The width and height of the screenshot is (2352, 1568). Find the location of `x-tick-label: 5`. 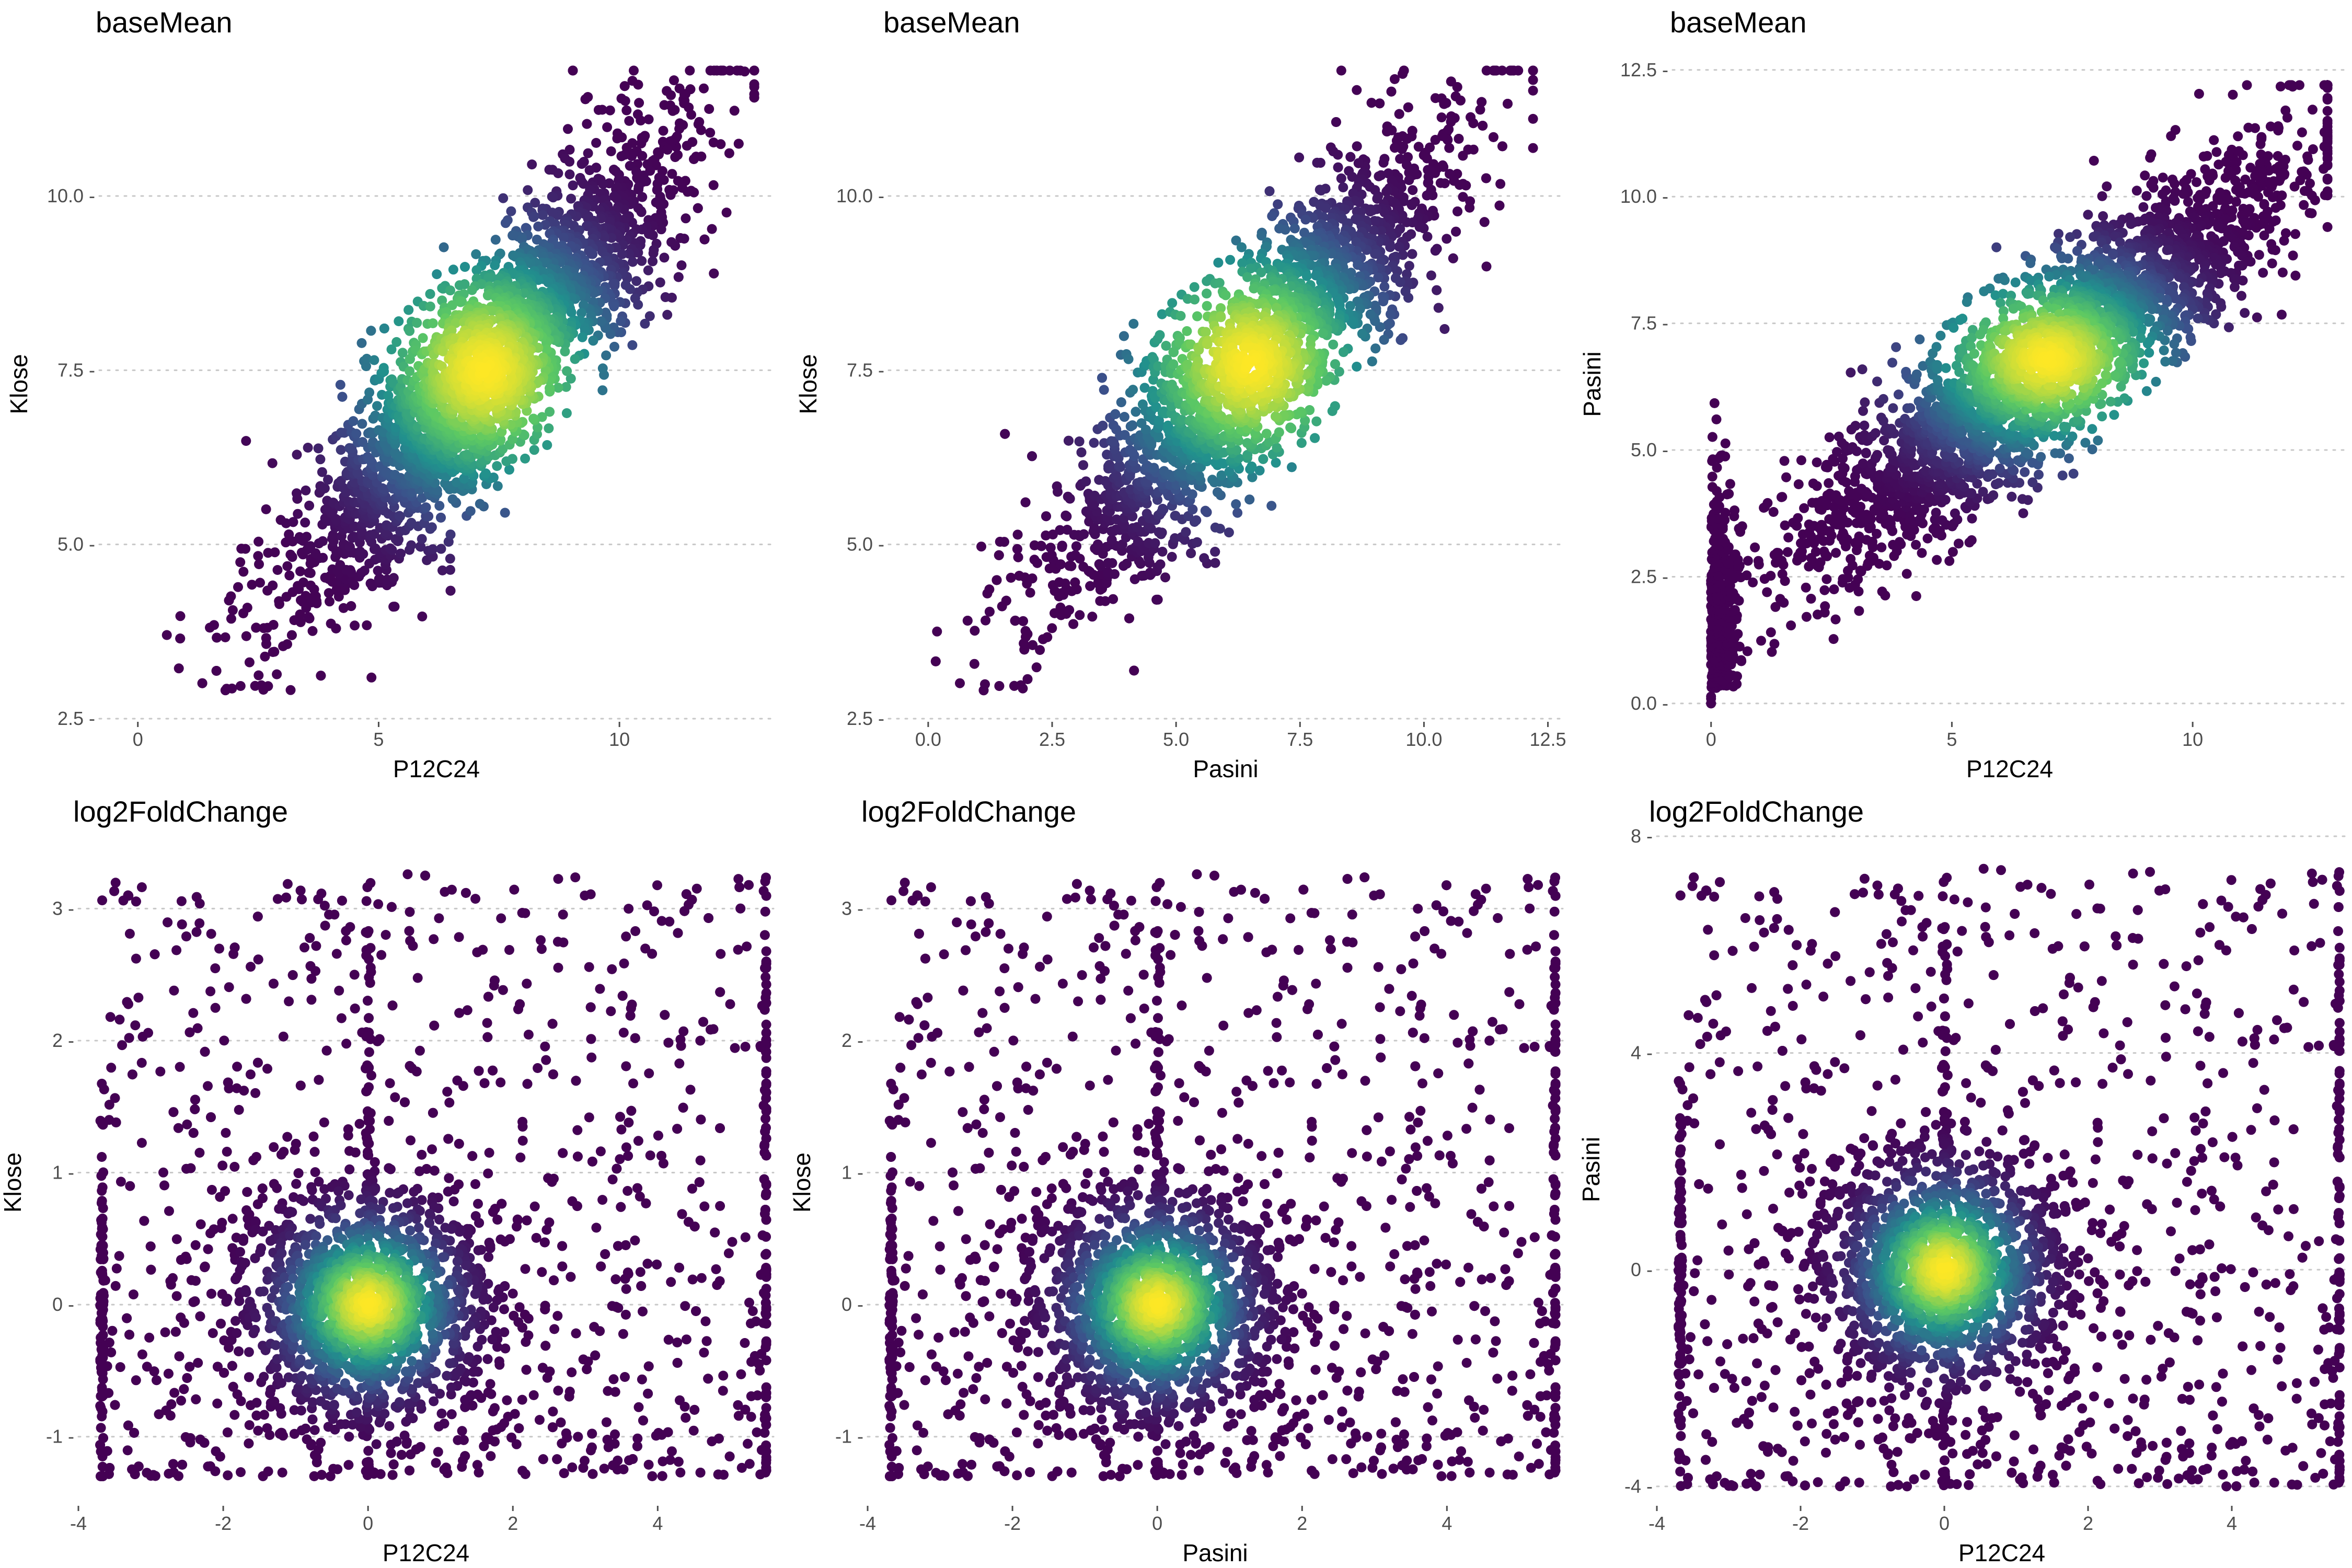

x-tick-label: 5 is located at coordinates (378, 739).